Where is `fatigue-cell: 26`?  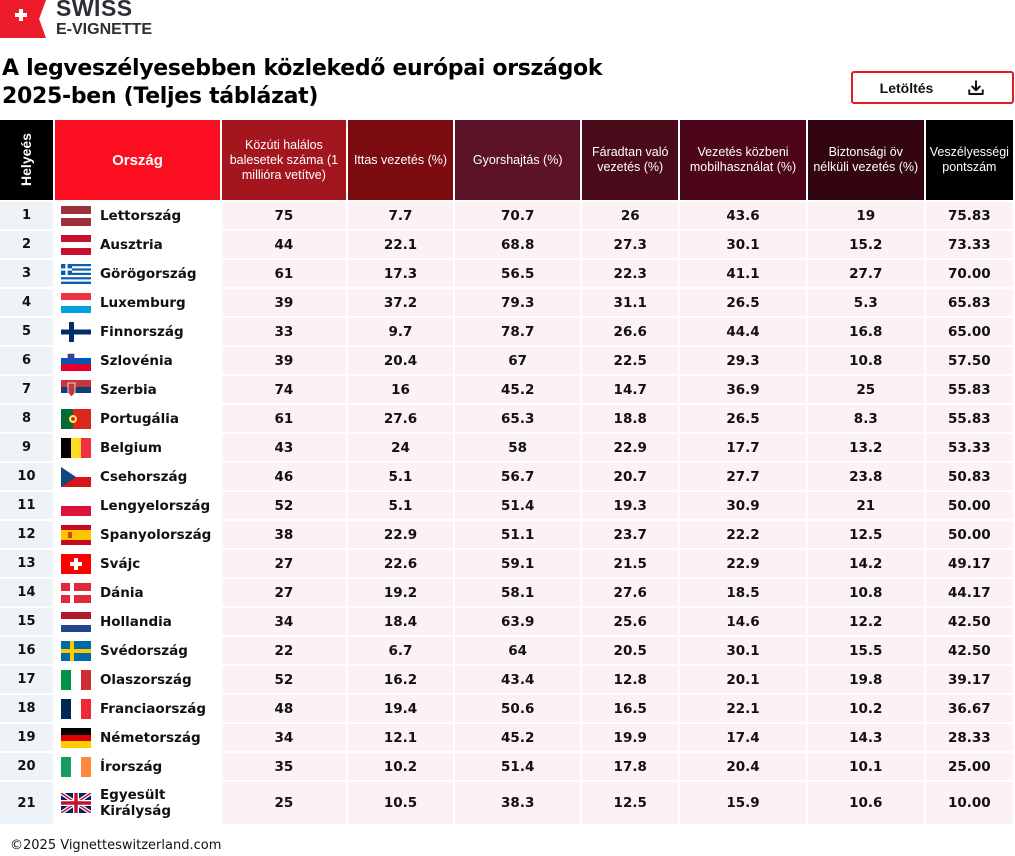 fatigue-cell: 26 is located at coordinates (630, 214).